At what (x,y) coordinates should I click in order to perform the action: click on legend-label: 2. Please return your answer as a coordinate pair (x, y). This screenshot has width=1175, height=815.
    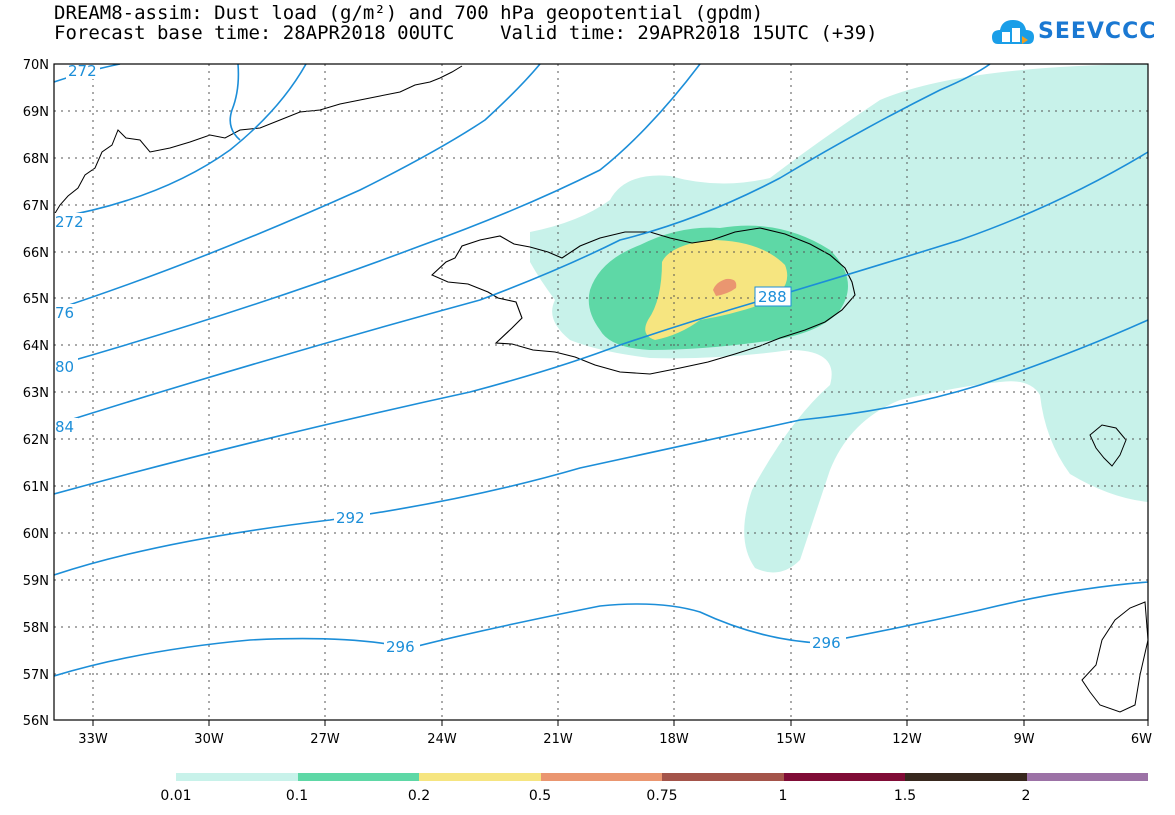
    Looking at the image, I should click on (1026, 796).